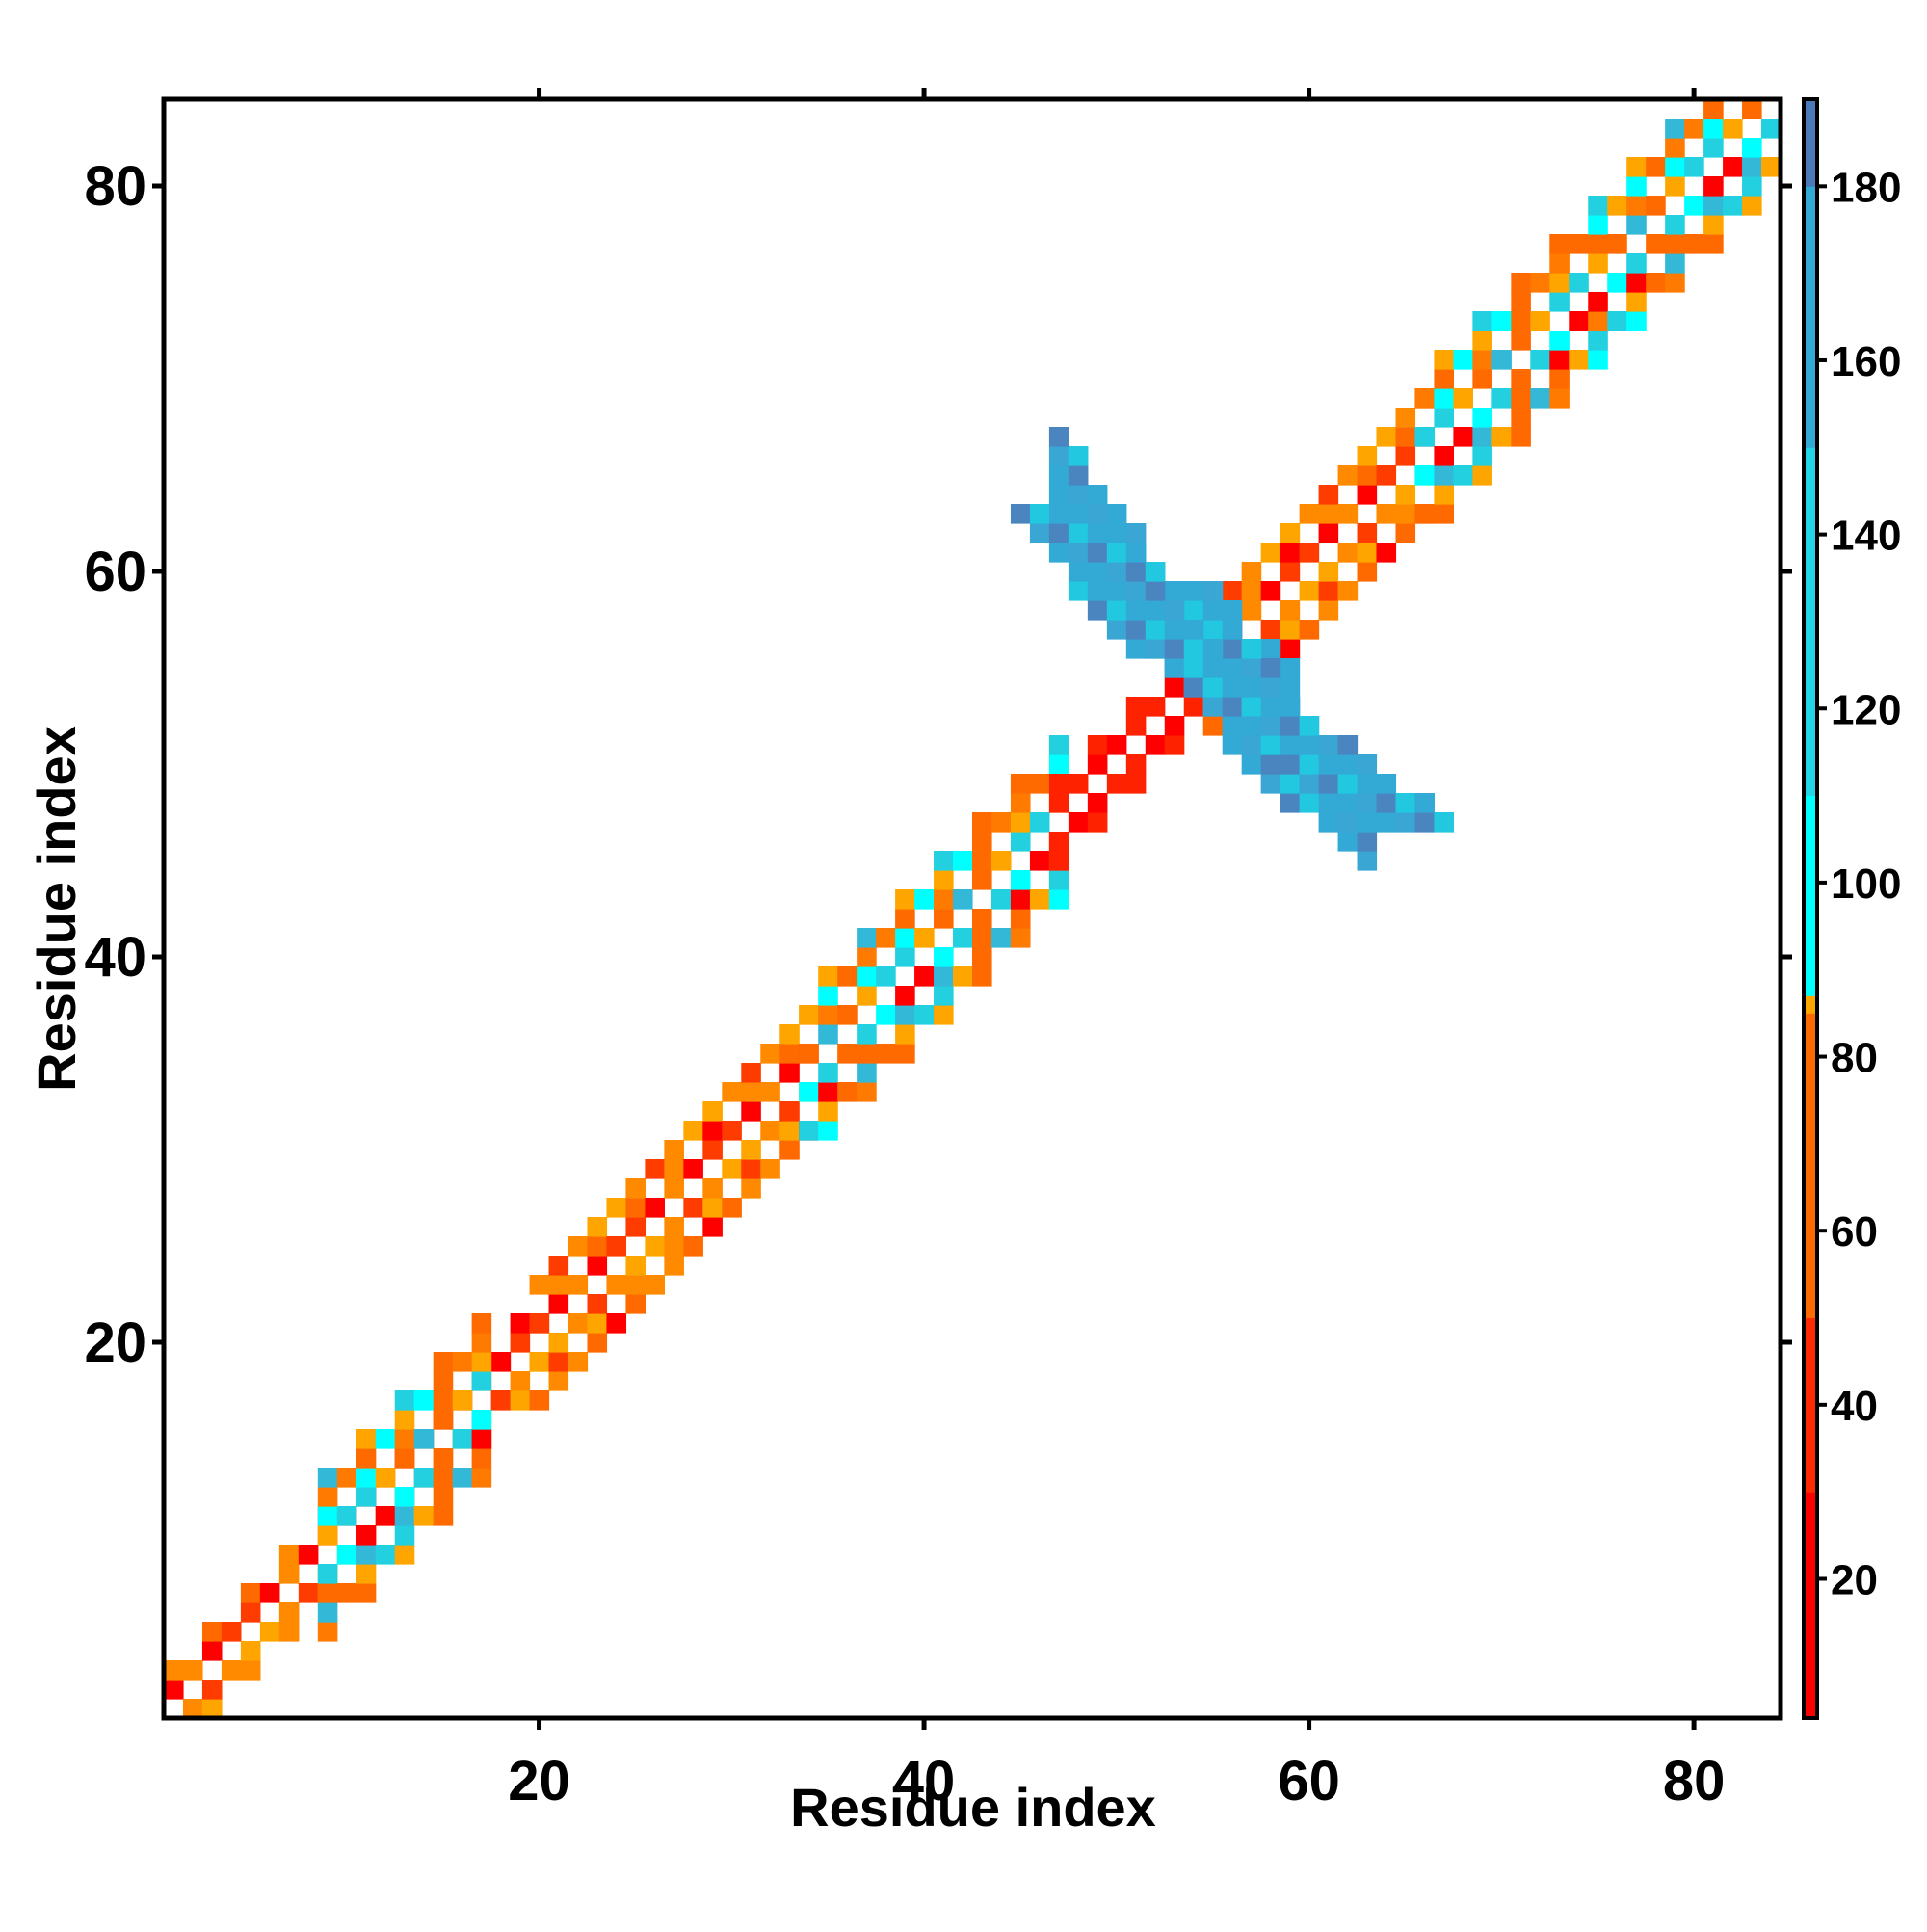  I want to click on x-axis-label: Residue index, so click(973, 1807).